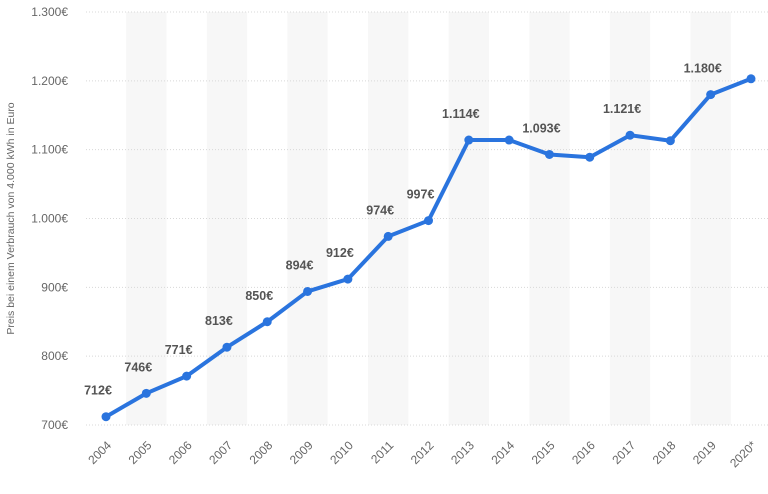 The image size is (768, 494). What do you see at coordinates (630, 218) in the screenshot?
I see `column-band` at bounding box center [630, 218].